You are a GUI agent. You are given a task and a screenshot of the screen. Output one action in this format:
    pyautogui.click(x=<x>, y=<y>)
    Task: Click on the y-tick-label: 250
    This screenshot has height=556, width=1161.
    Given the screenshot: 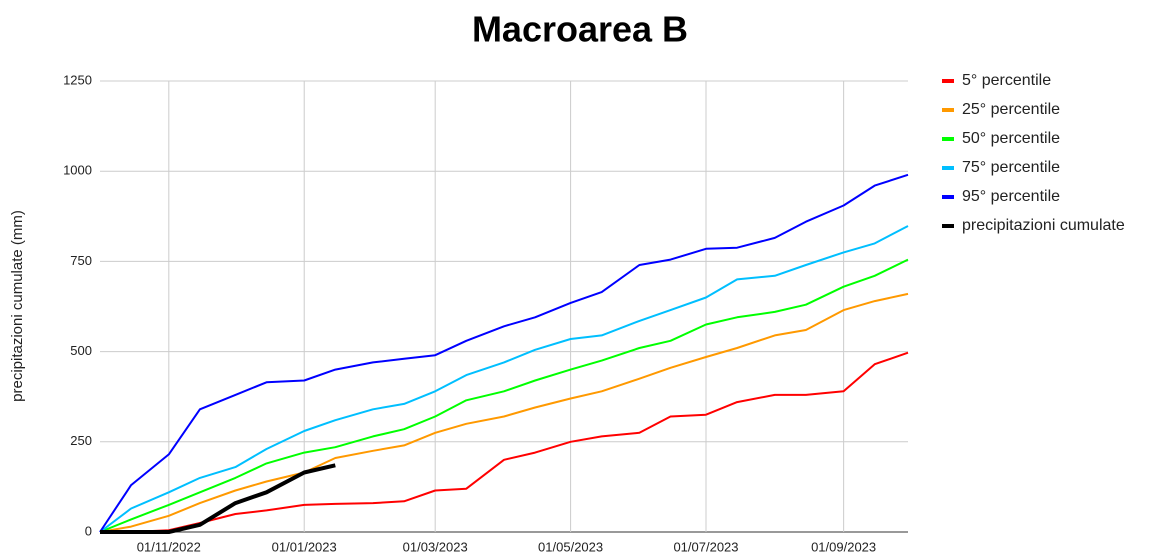 What is the action you would take?
    pyautogui.click(x=81, y=440)
    